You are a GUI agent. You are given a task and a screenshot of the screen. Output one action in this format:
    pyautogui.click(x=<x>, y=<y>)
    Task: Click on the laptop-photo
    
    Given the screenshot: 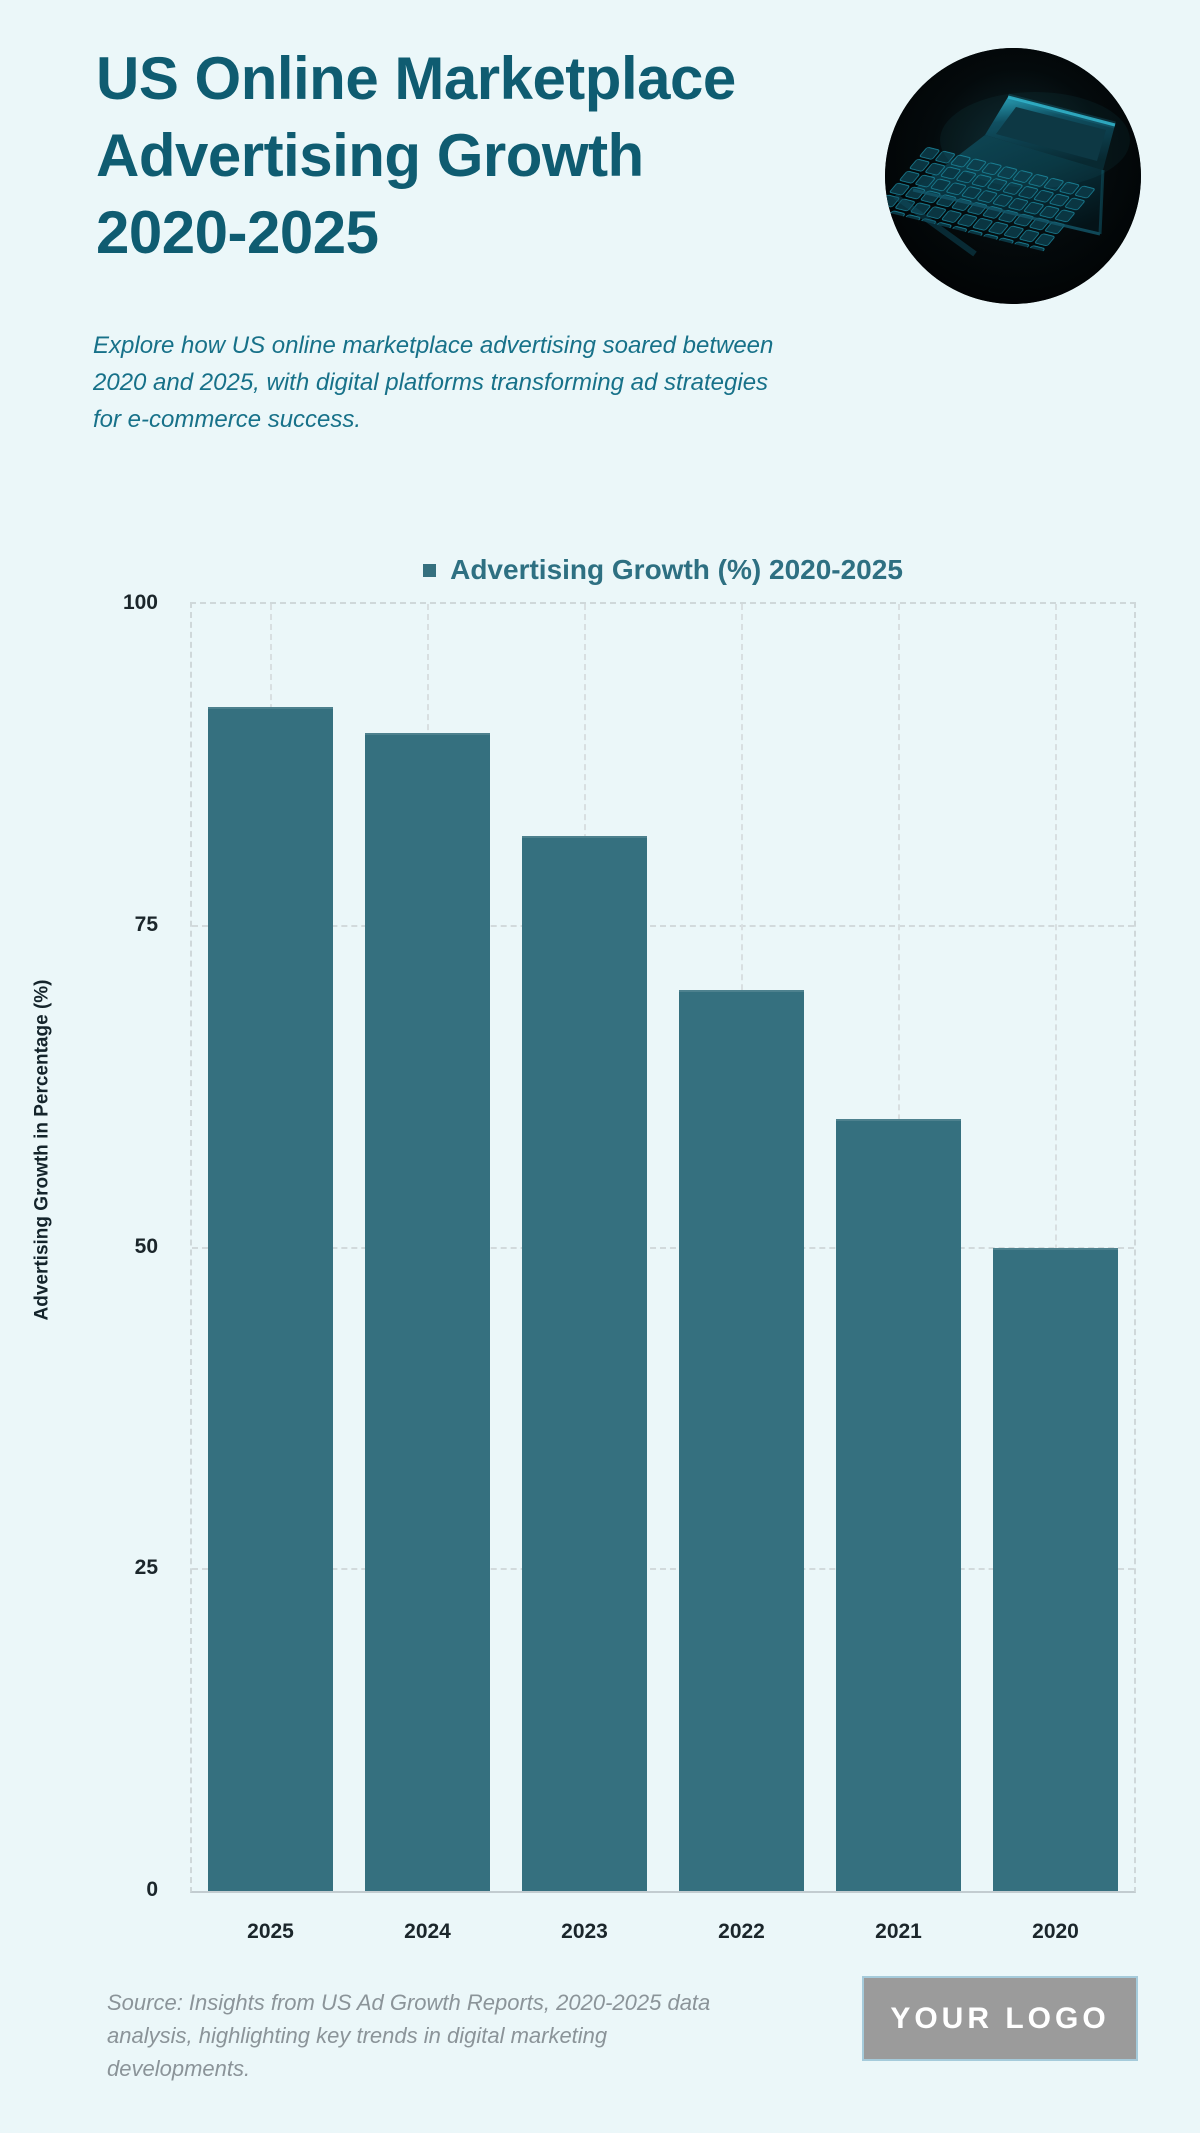 What is the action you would take?
    pyautogui.click(x=1013, y=176)
    